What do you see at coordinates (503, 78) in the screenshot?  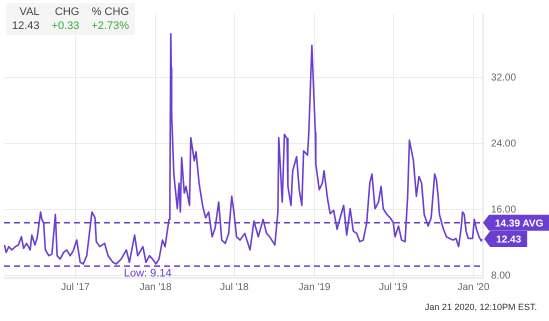 I see `y-tick-label: 32.00` at bounding box center [503, 78].